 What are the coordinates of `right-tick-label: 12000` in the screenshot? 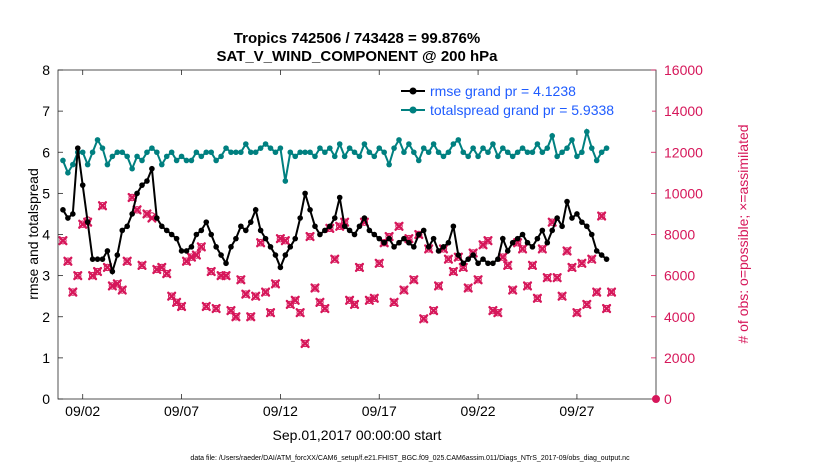 It's located at (683, 152).